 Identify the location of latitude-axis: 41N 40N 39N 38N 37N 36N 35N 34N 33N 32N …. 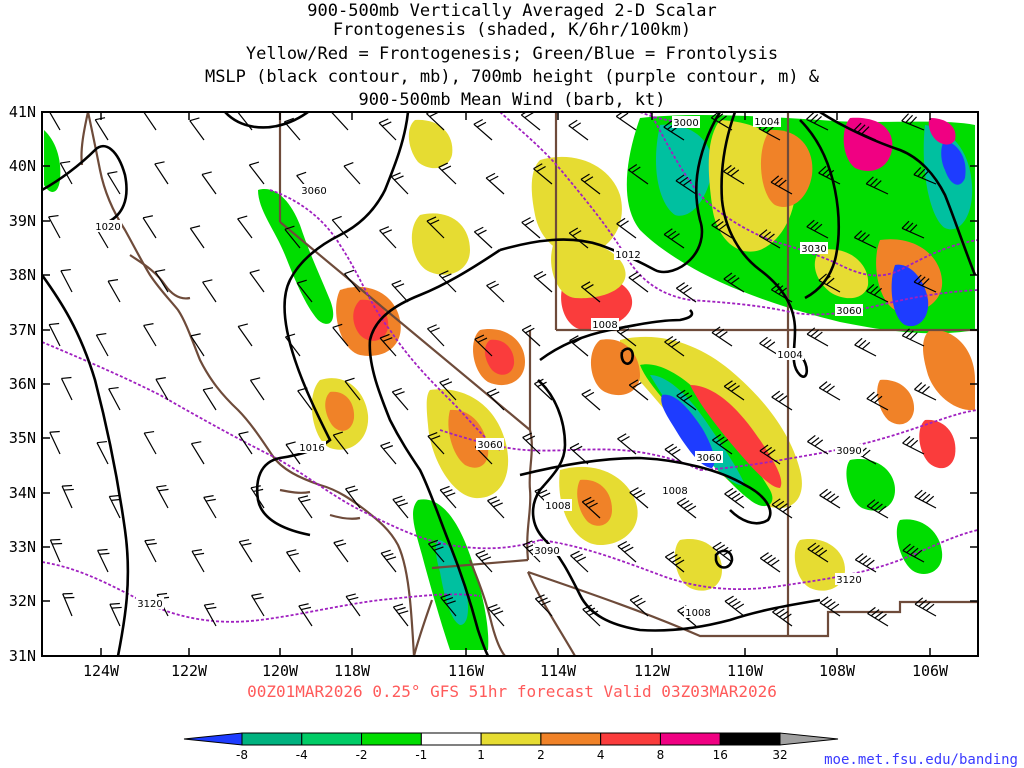
(22, 384).